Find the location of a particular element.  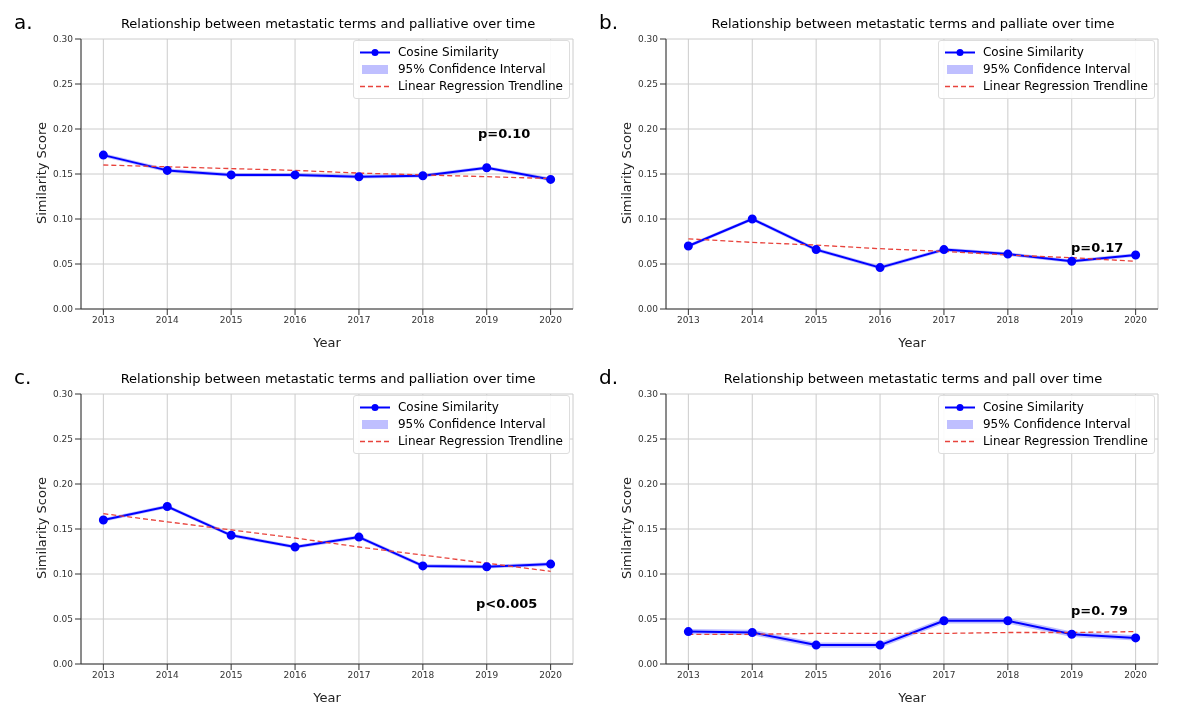

annotation: p=0. 79 is located at coordinates (1099, 610).